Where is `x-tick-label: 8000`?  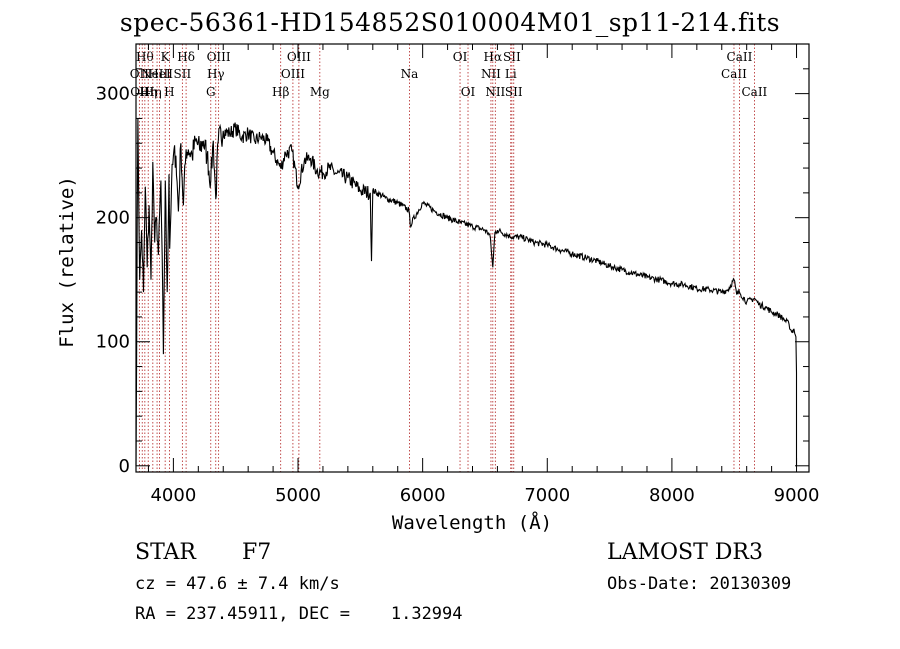
x-tick-label: 8000 is located at coordinates (672, 495).